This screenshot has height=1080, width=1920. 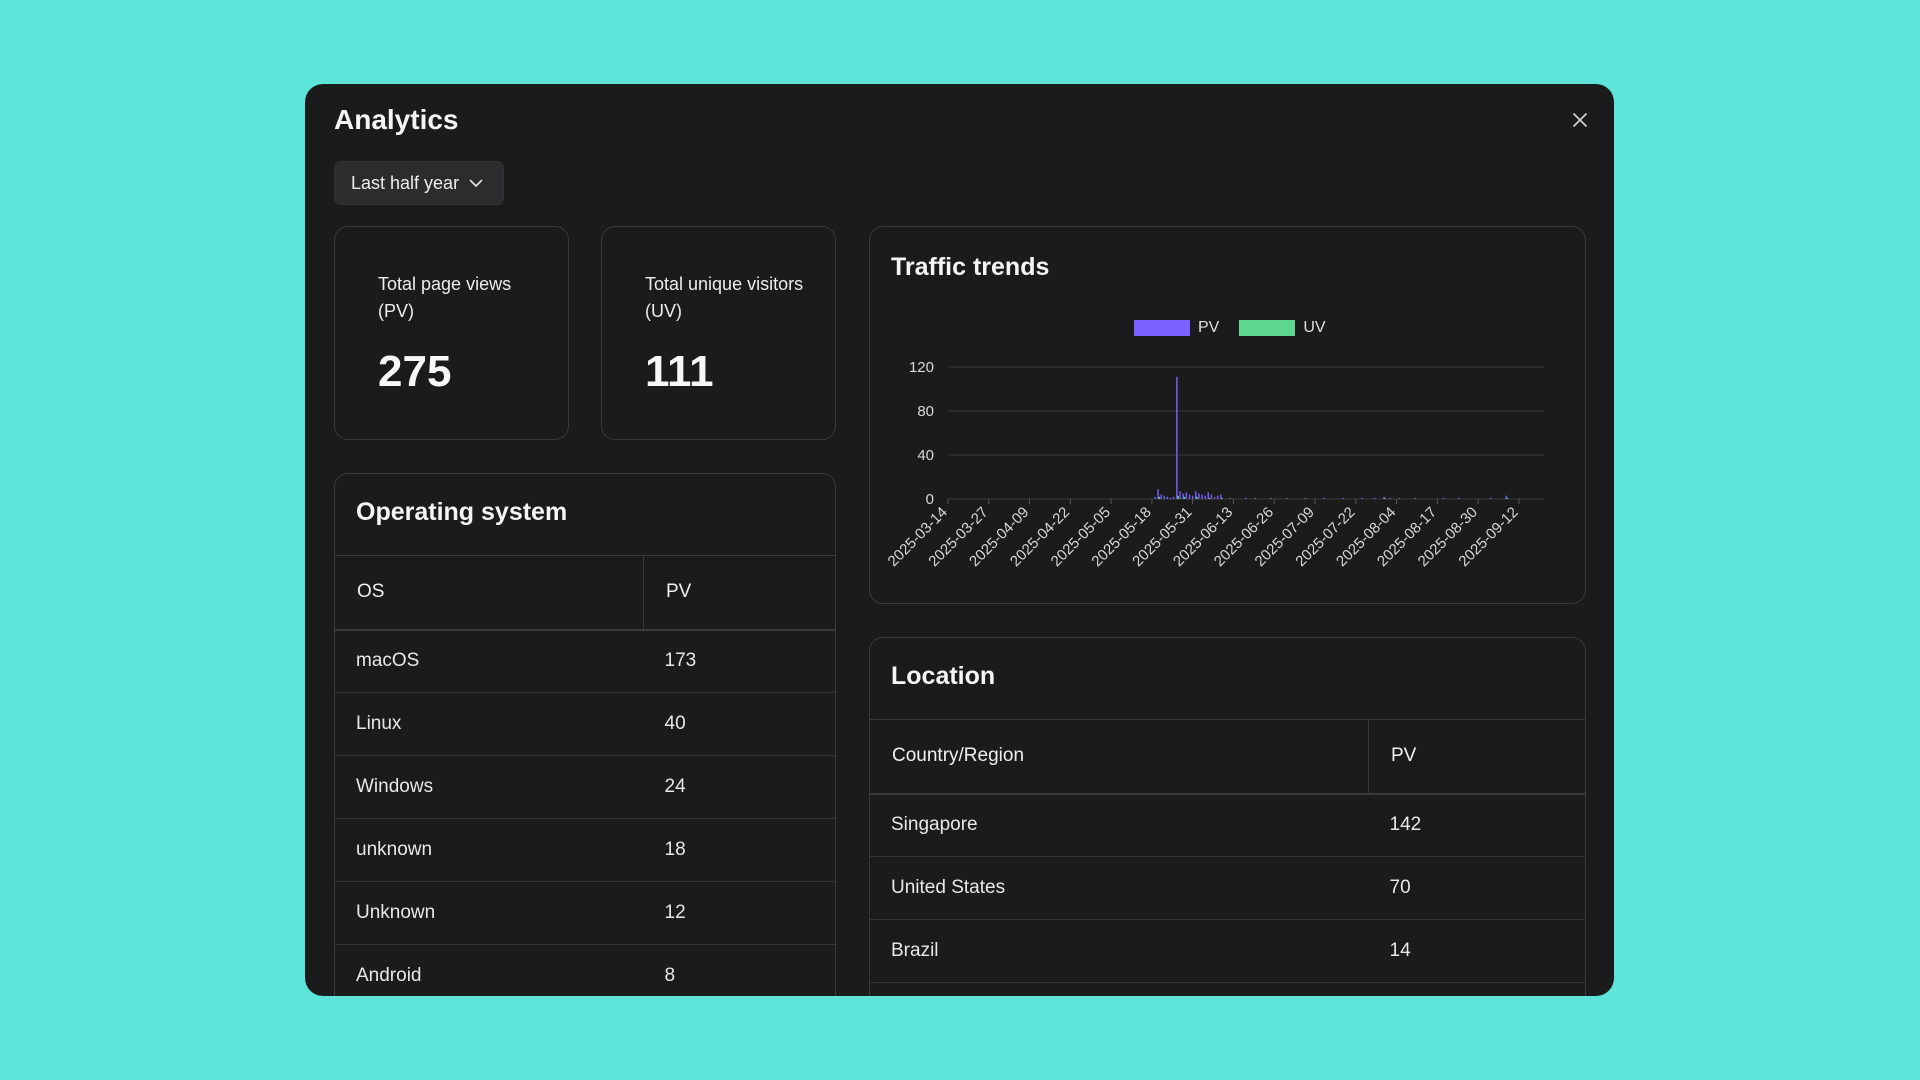 What do you see at coordinates (489, 724) in the screenshot?
I see `os-name-cell: Linux` at bounding box center [489, 724].